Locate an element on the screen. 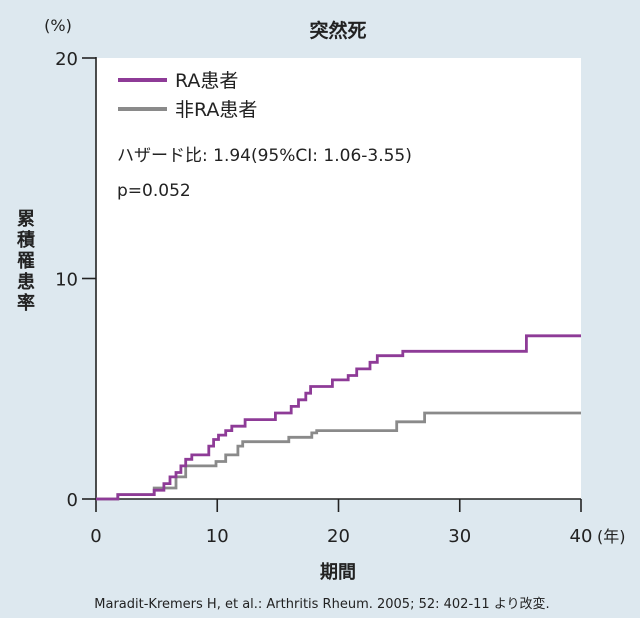 The height and width of the screenshot is (618, 640). legend-label: RA患者 is located at coordinates (206, 81).